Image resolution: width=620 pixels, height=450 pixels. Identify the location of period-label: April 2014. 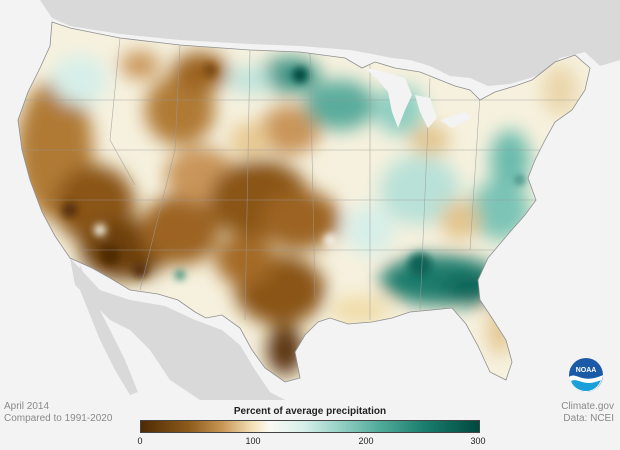
(27, 406).